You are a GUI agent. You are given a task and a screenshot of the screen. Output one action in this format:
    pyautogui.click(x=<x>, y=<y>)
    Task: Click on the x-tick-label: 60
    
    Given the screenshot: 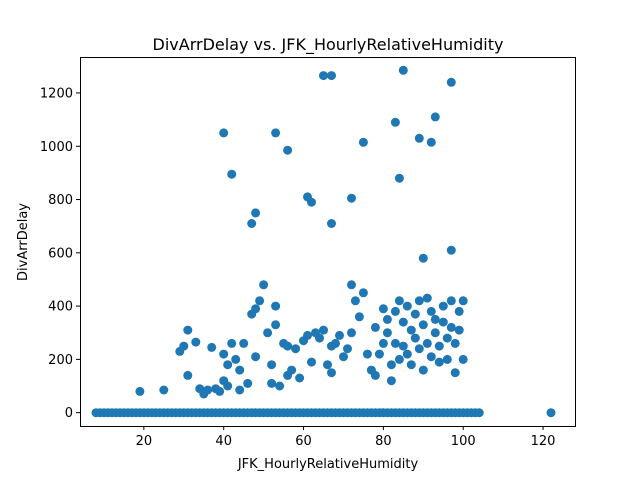 What is the action you would take?
    pyautogui.click(x=303, y=441)
    